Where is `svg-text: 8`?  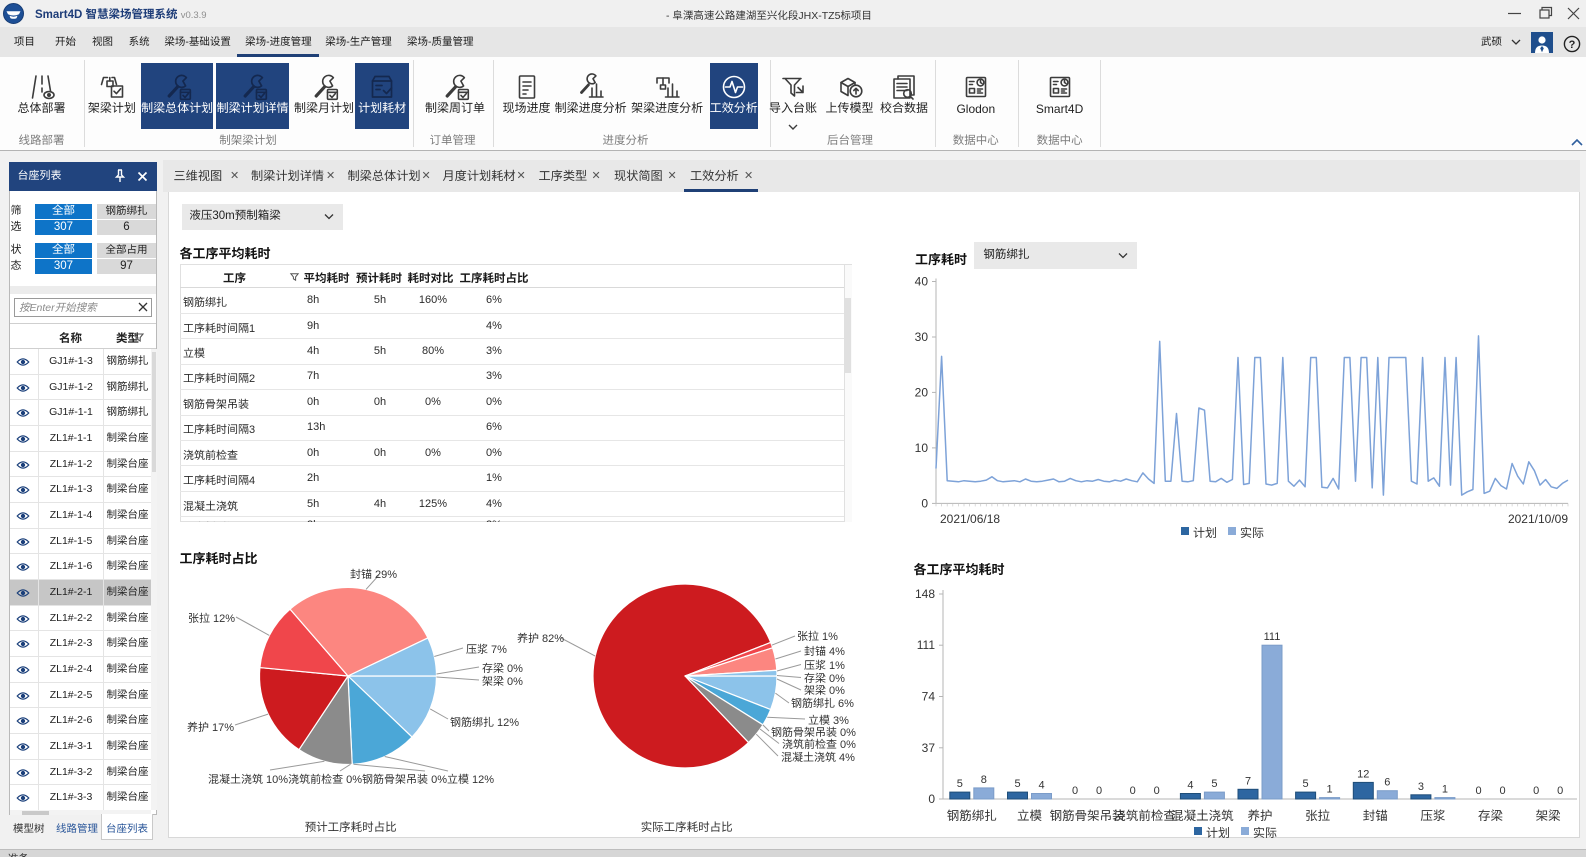
svg-text: 8 is located at coordinates (984, 780).